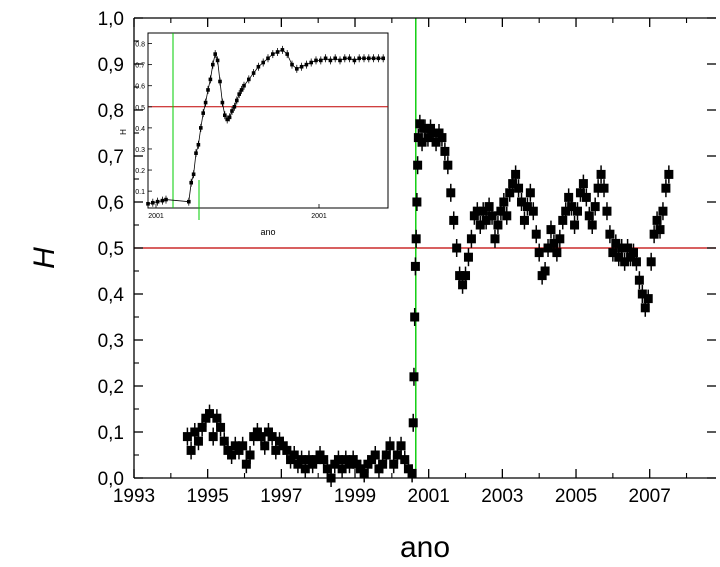  What do you see at coordinates (140, 66) in the screenshot?
I see `inset-y-tick-label: 0.7` at bounding box center [140, 66].